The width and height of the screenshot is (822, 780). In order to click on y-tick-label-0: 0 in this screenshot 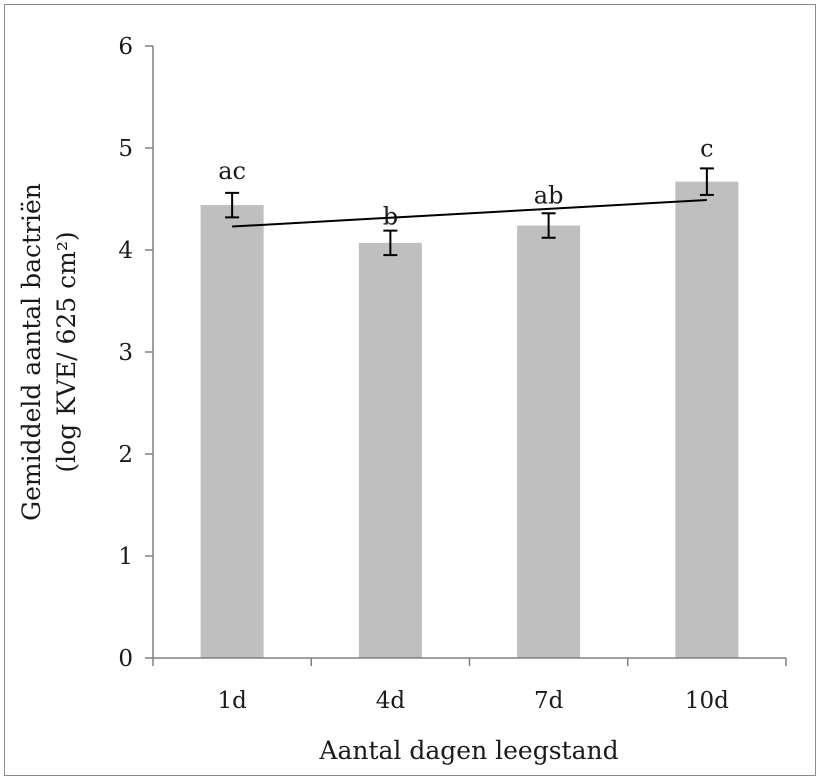, I will do `click(125, 659)`.